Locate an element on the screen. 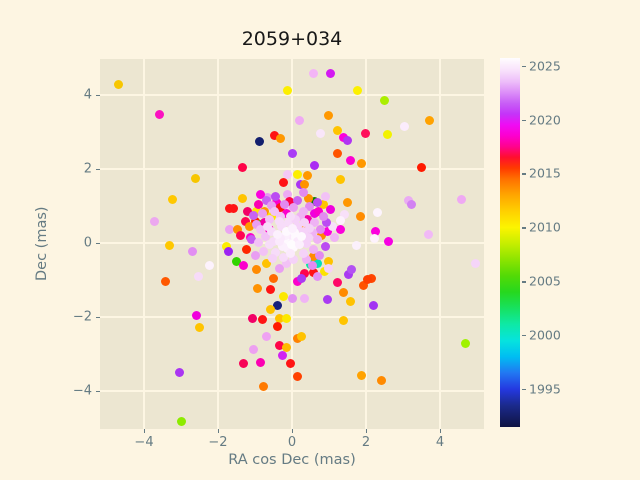 The height and width of the screenshot is (480, 640). colorbar-tick-label: 2015 is located at coordinates (545, 173).